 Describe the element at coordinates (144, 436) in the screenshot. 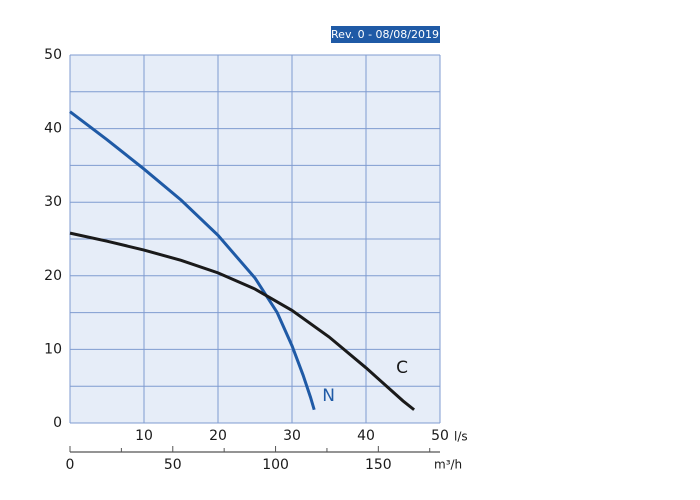

I see `x-tick-label: 10` at that location.